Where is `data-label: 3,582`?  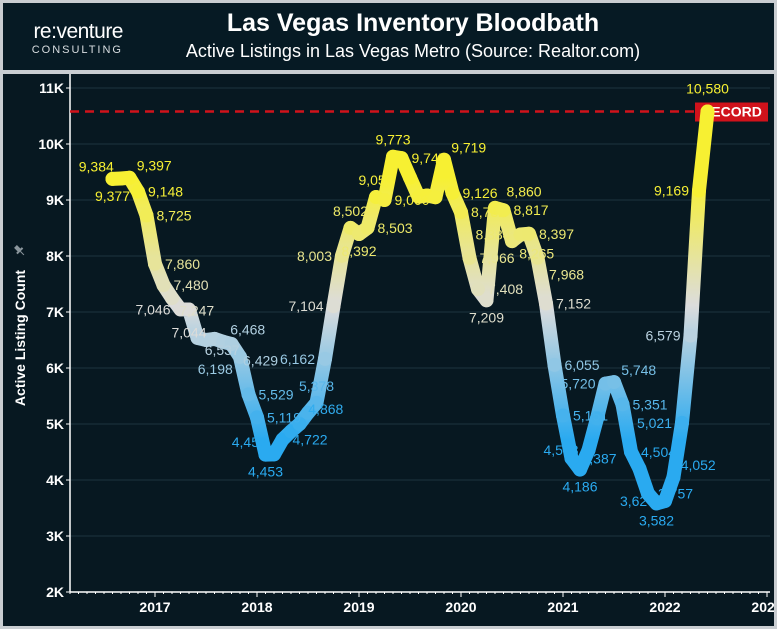
data-label: 3,582 is located at coordinates (656, 520).